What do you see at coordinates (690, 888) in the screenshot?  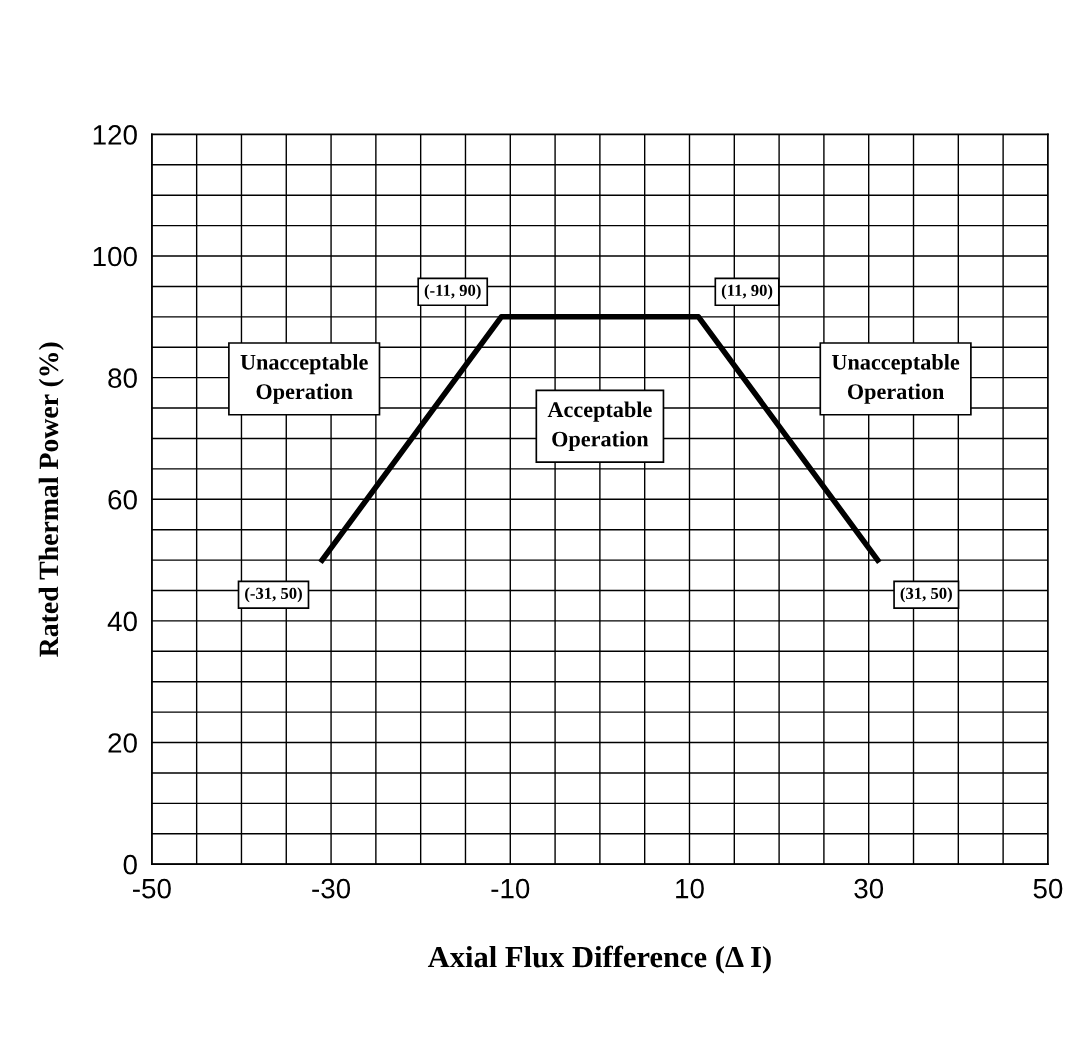 I see `x-tick-label: 10` at bounding box center [690, 888].